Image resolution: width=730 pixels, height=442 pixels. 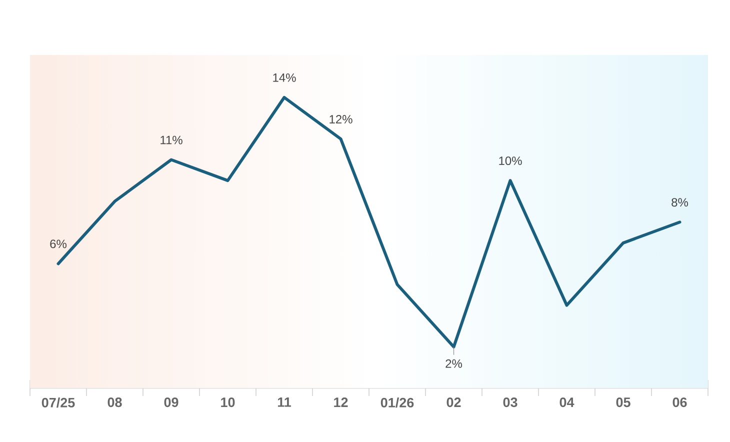 What do you see at coordinates (58, 244) in the screenshot?
I see `data-label: 6%` at bounding box center [58, 244].